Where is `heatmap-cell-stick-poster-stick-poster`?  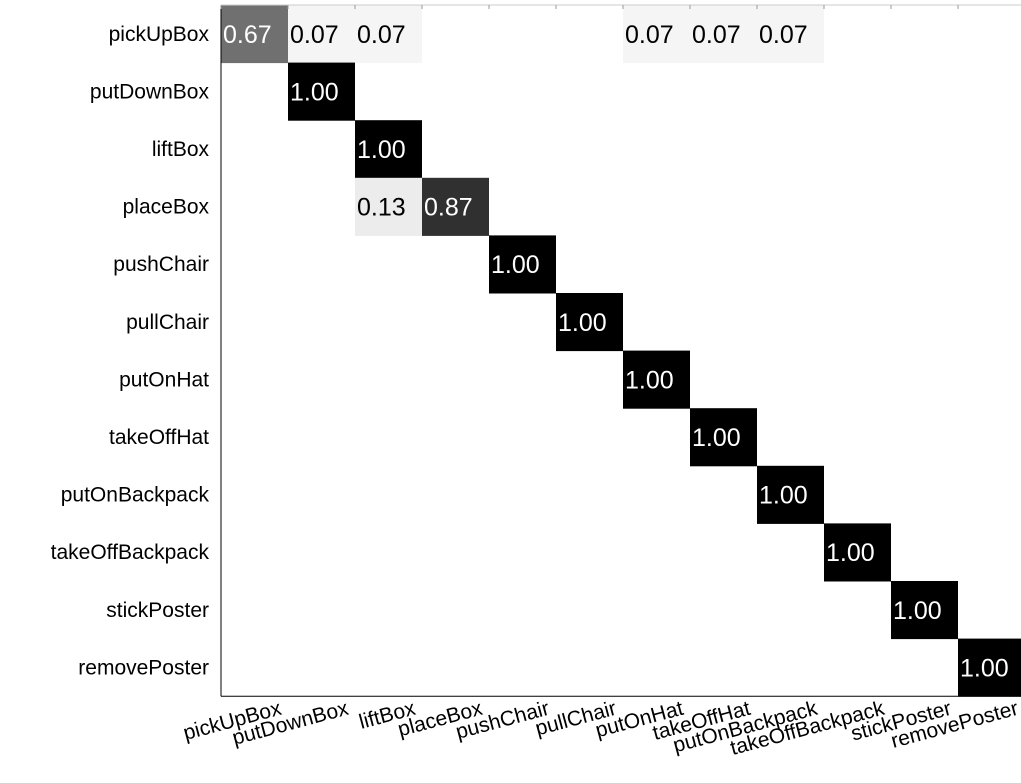
heatmap-cell-stick-poster-stick-poster is located at coordinates (924, 610).